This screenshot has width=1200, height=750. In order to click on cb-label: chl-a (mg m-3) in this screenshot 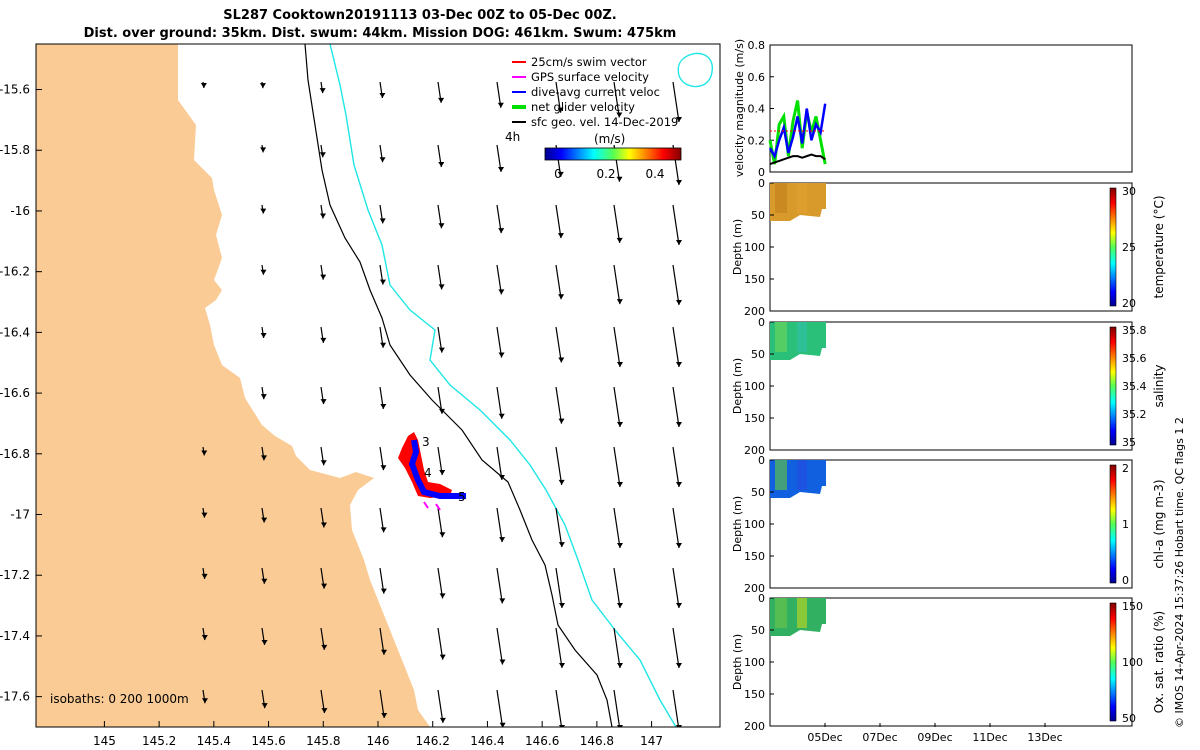, I will do `click(1159, 523)`.